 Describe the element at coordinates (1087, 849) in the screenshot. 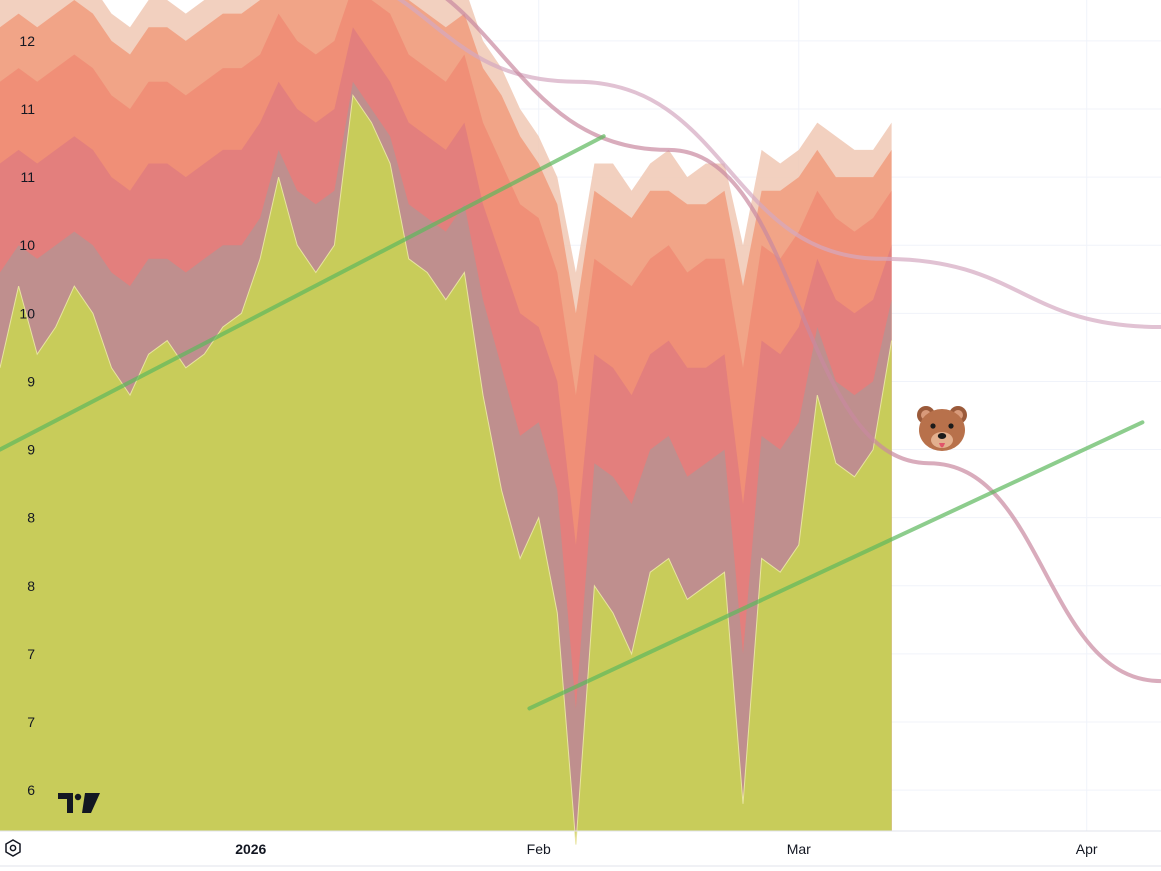

I see `x-tick-label: Apr` at that location.